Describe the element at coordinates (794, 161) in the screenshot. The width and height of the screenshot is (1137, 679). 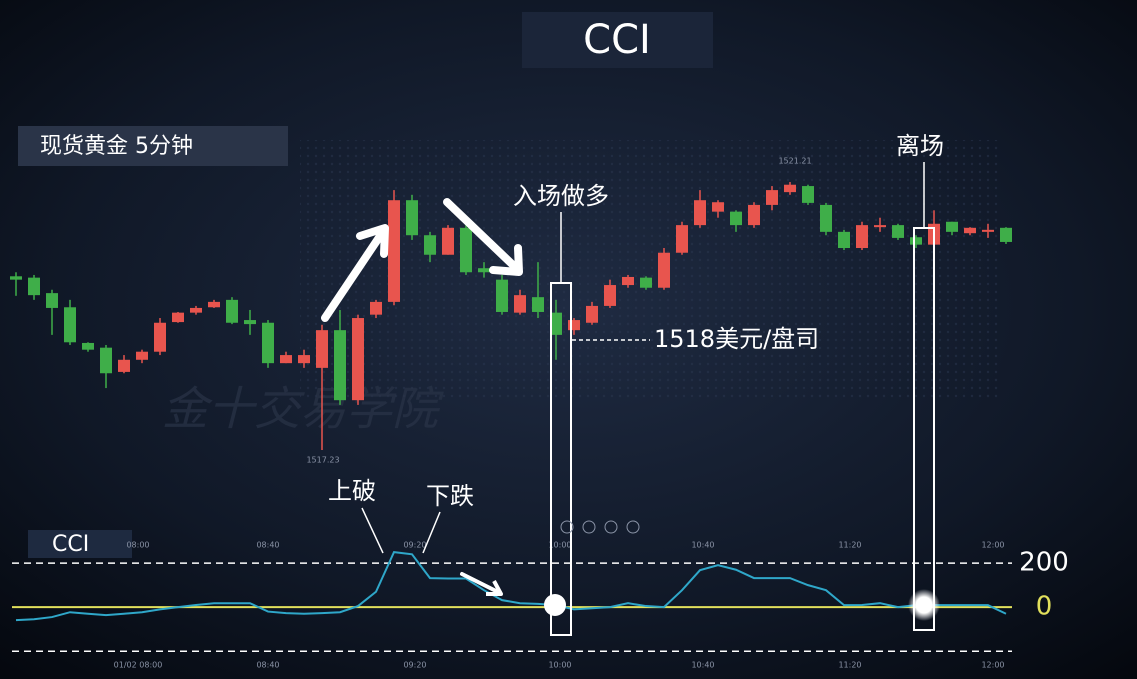
I see `high-label: 1521.21` at that location.